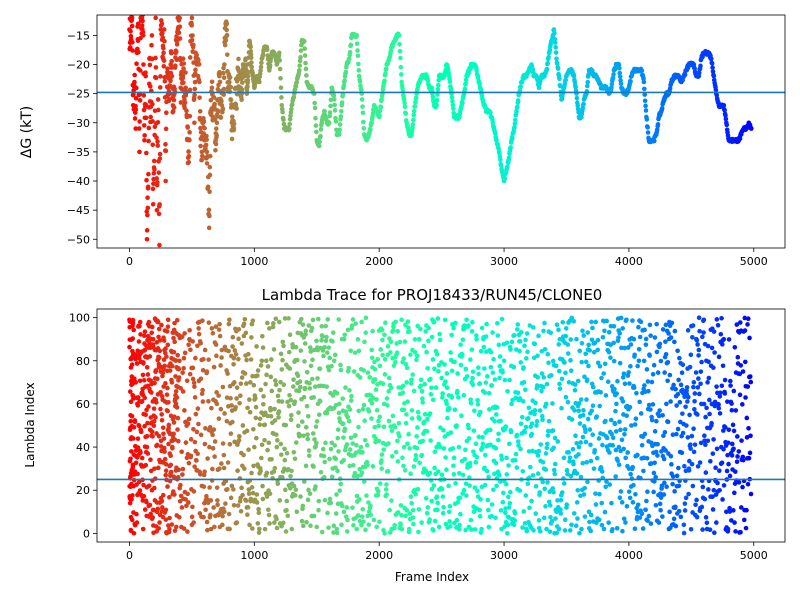  I want to click on y-tick-label: 40, so click(83, 447).